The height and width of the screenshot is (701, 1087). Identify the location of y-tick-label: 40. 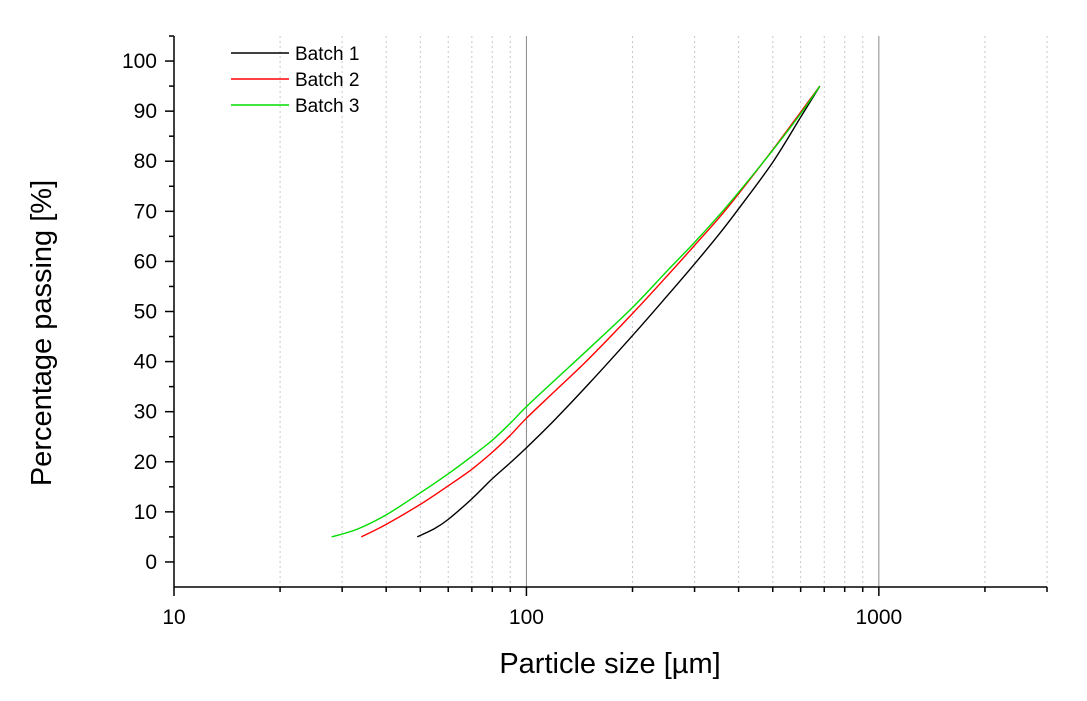
(145, 362).